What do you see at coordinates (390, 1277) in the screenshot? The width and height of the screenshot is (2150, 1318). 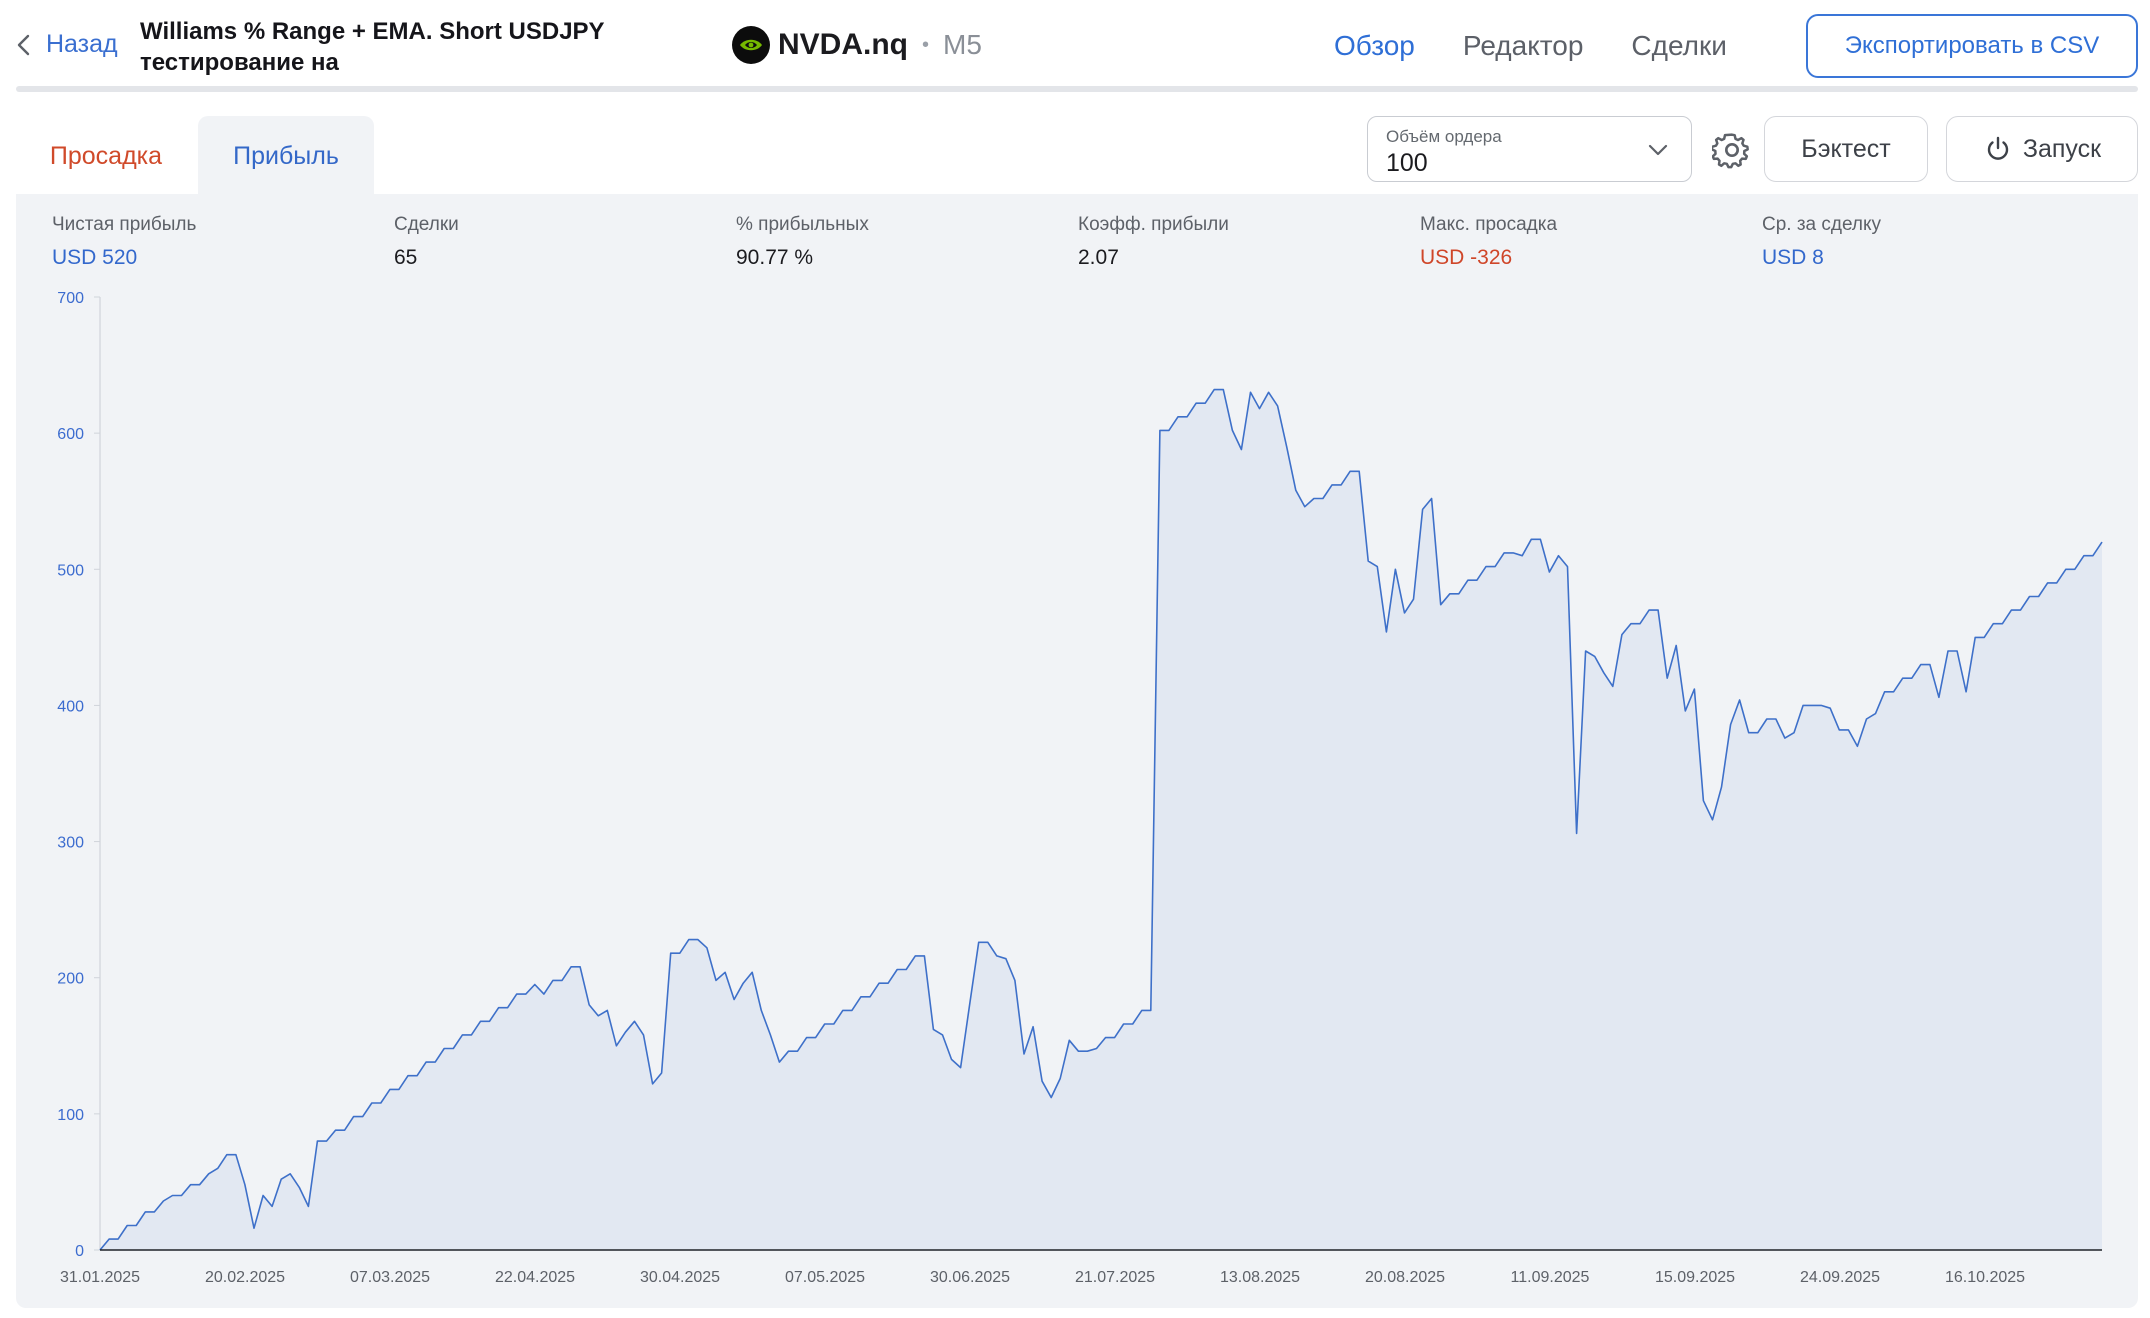 I see `x-tick-label: 07.03.2025` at bounding box center [390, 1277].